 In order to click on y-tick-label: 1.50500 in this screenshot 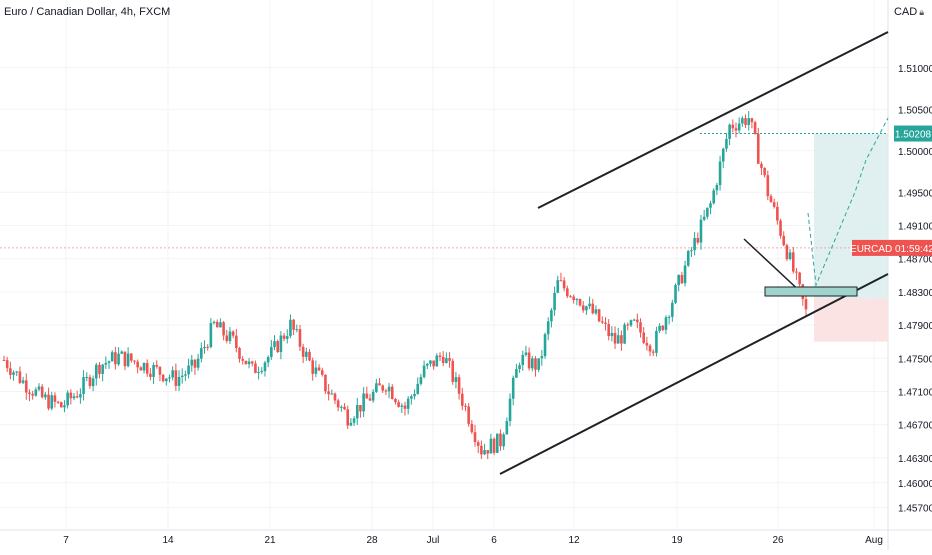, I will do `click(915, 110)`.